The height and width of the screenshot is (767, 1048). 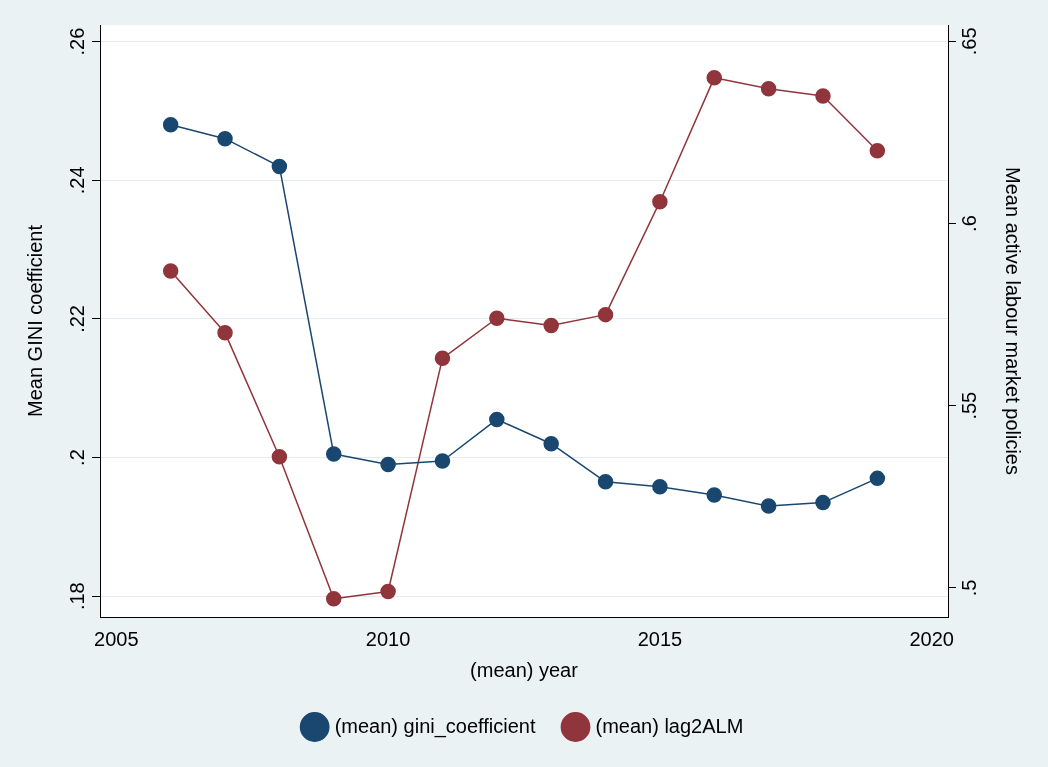 I want to click on x-tick-label: 2010, so click(x=388, y=638).